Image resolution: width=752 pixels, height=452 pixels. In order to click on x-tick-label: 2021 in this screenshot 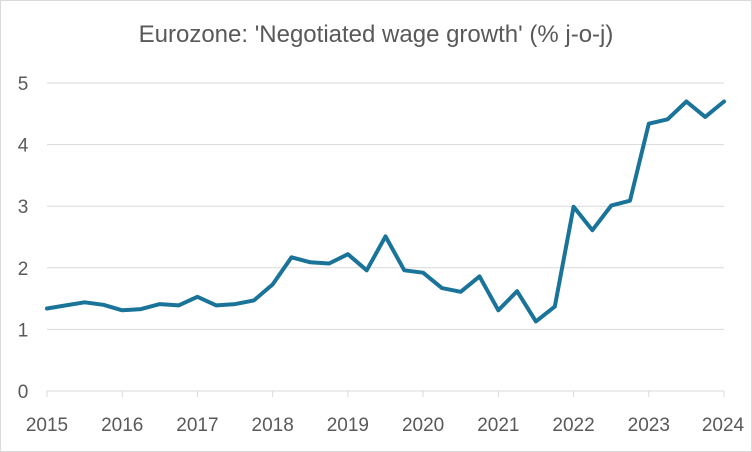, I will do `click(498, 425)`.